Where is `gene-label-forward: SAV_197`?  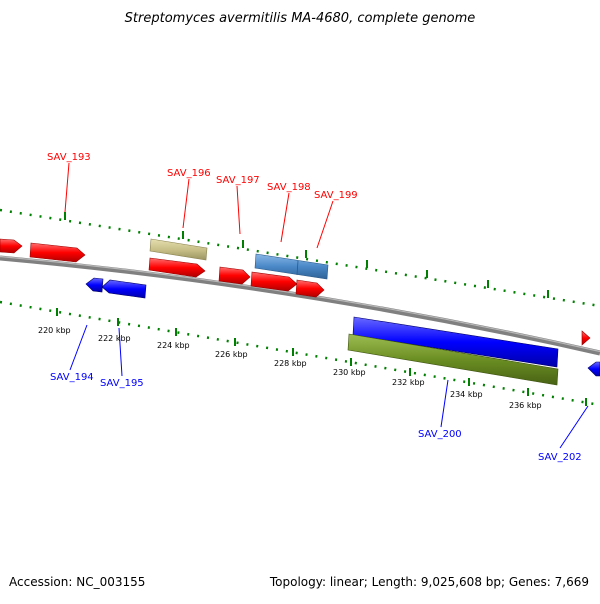
gene-label-forward: SAV_197 is located at coordinates (238, 180).